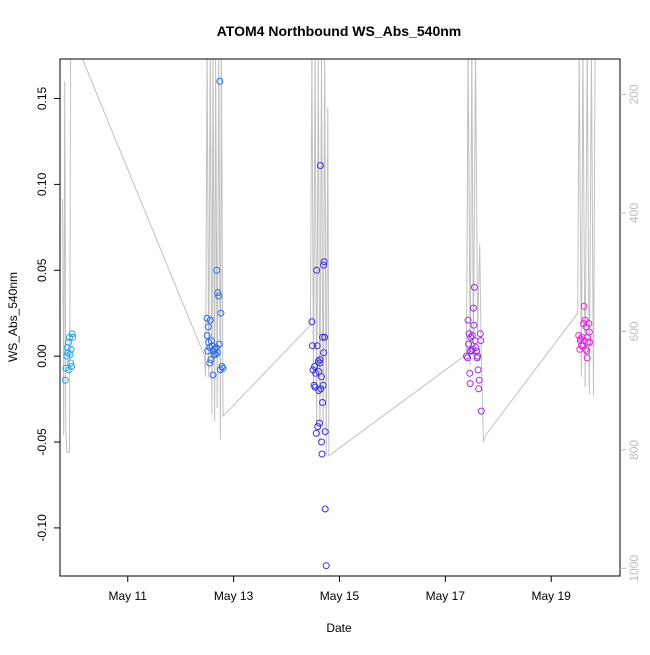 The image size is (650, 655). I want to click on x-tick-label: May 11, so click(128, 596).